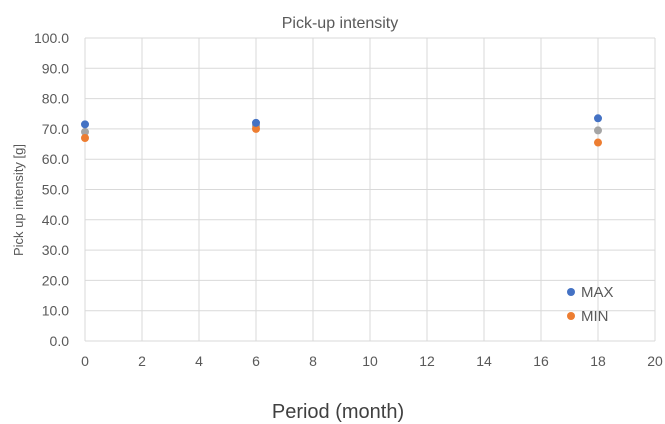 The image size is (665, 424). Describe the element at coordinates (541, 361) in the screenshot. I see `x-tick-label: 16` at that location.